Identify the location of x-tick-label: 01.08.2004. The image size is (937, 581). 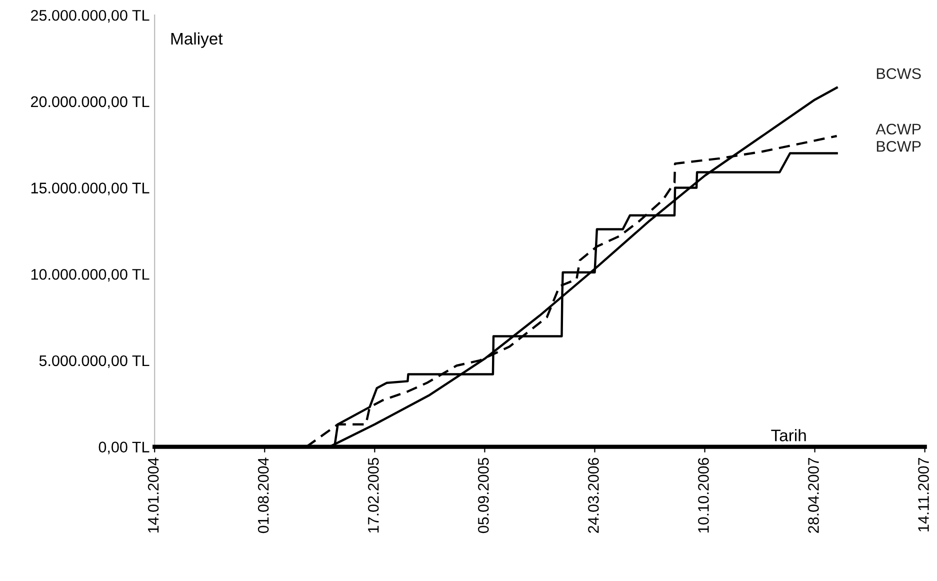
(263, 496).